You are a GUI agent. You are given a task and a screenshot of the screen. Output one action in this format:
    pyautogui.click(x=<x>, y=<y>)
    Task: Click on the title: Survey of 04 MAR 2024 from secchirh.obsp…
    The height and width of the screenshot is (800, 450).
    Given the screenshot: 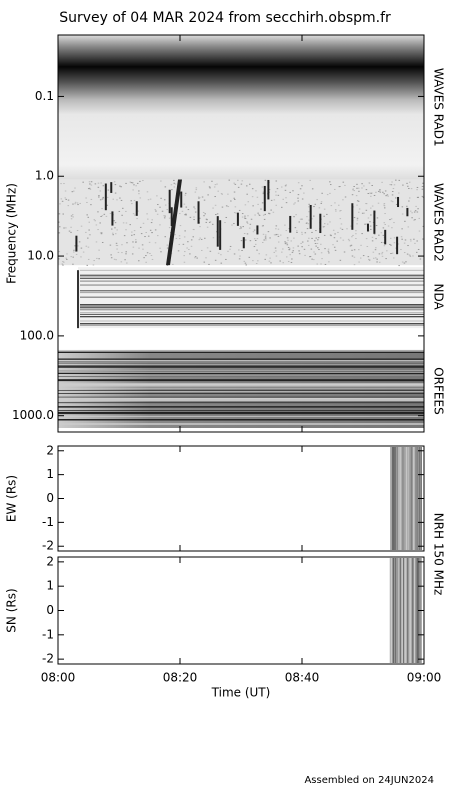 What is the action you would take?
    pyautogui.click(x=225, y=18)
    